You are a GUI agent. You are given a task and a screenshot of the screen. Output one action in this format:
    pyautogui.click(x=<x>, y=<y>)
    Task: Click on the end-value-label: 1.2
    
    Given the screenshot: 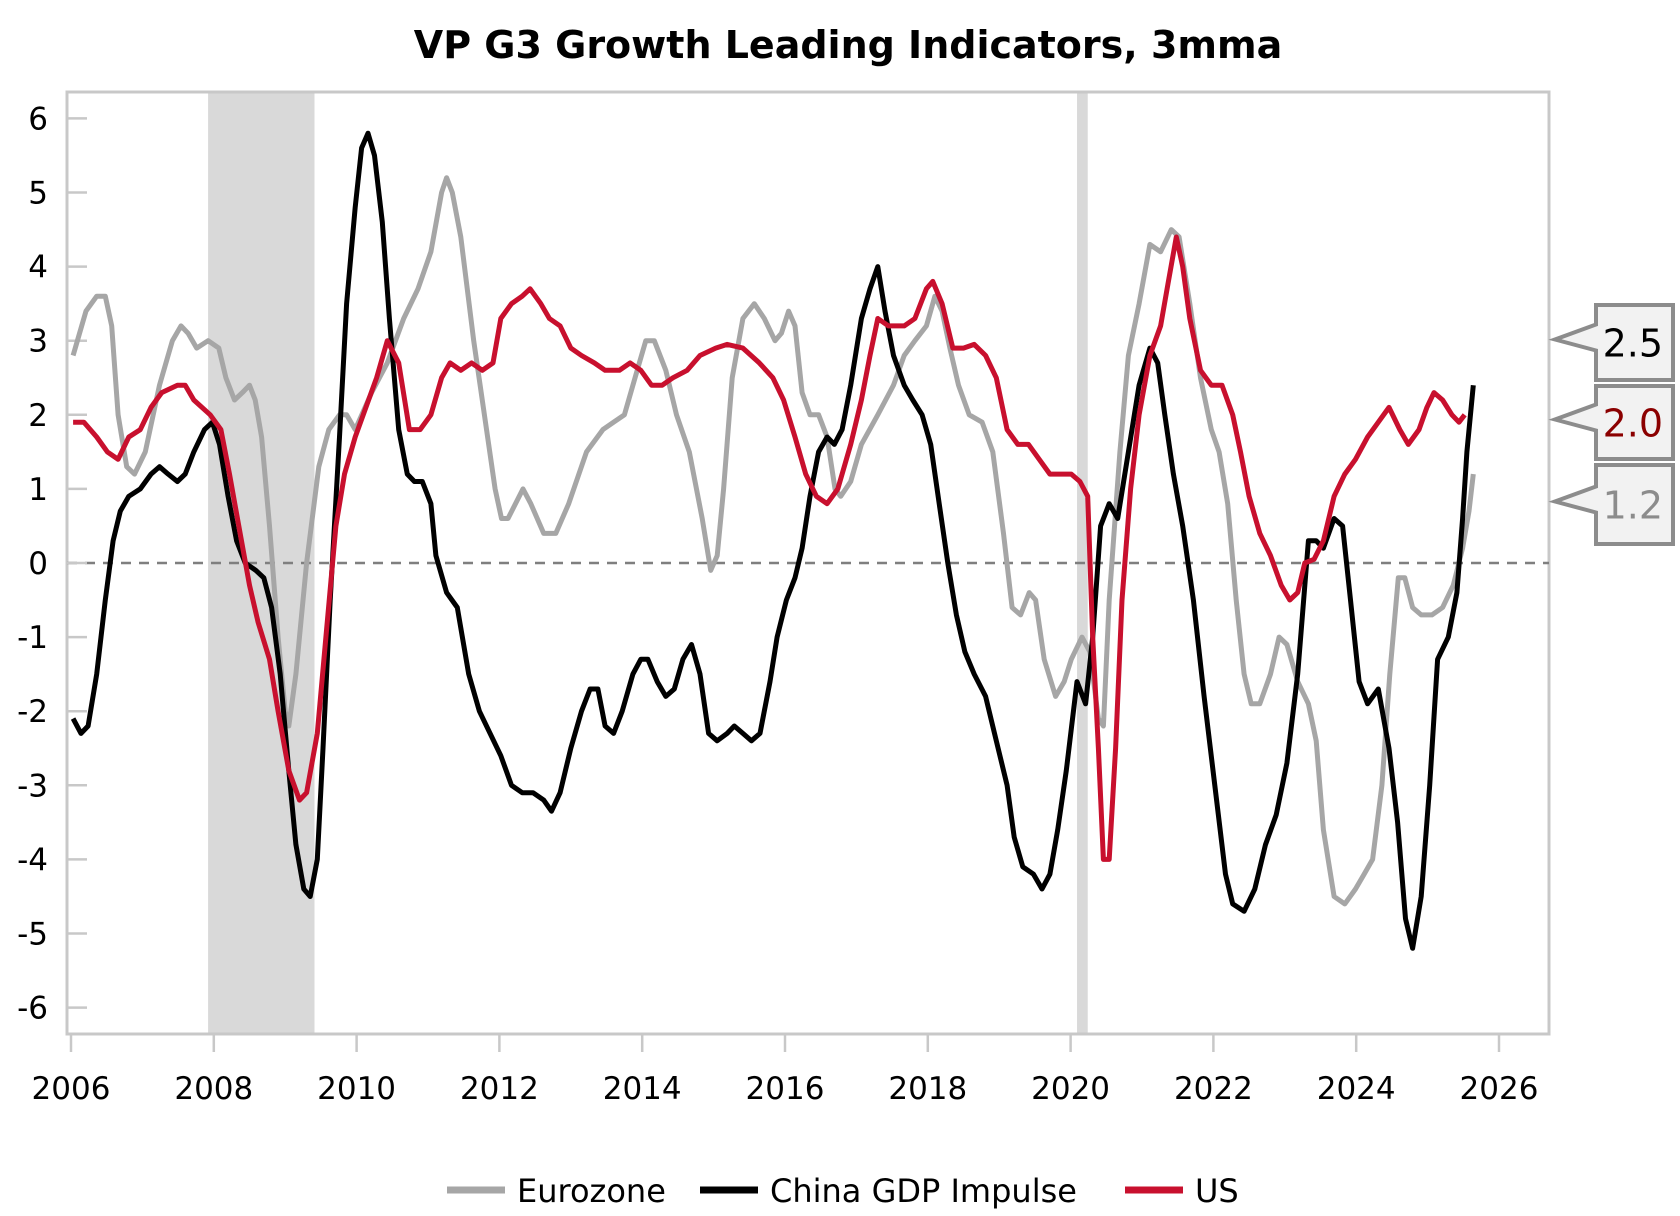 What is the action you would take?
    pyautogui.click(x=1633, y=506)
    